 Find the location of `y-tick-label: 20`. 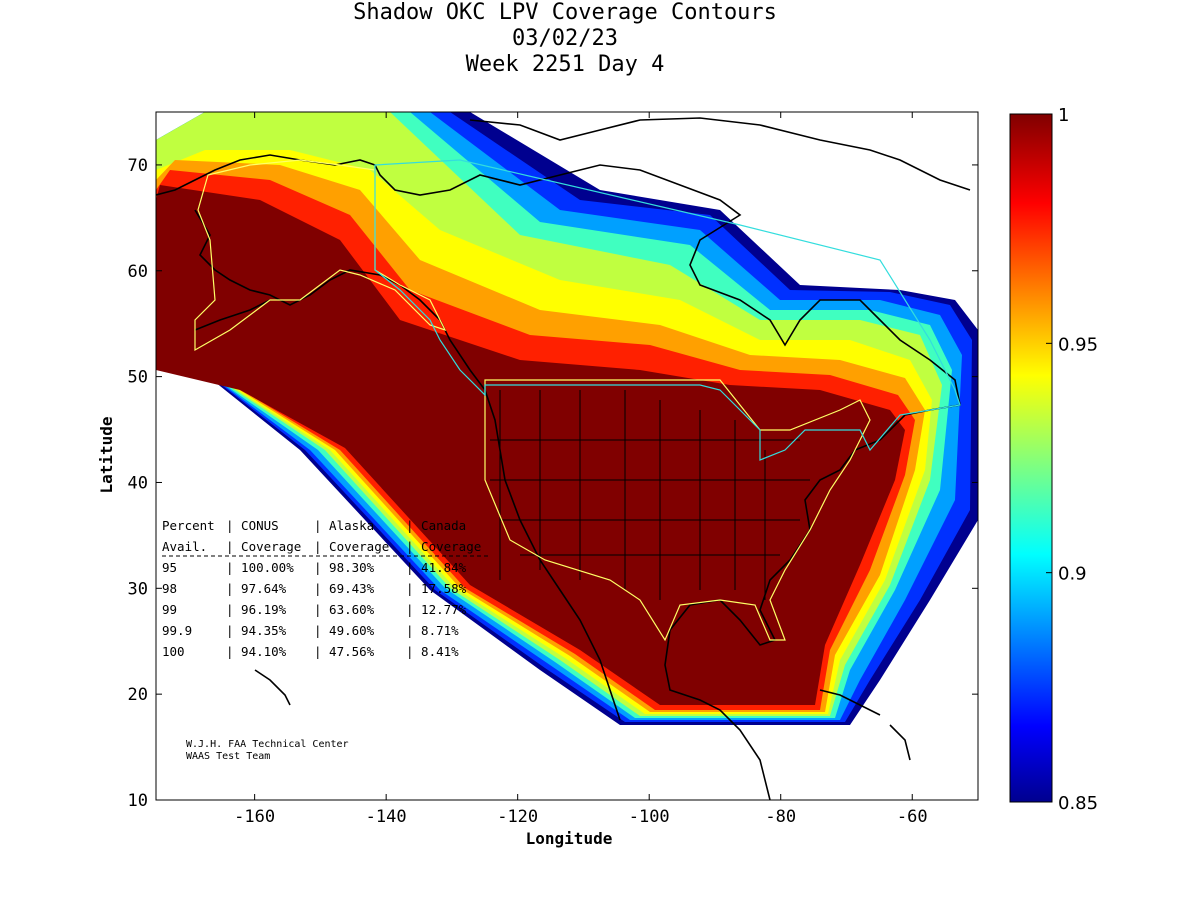

y-tick-label: 20 is located at coordinates (138, 695).